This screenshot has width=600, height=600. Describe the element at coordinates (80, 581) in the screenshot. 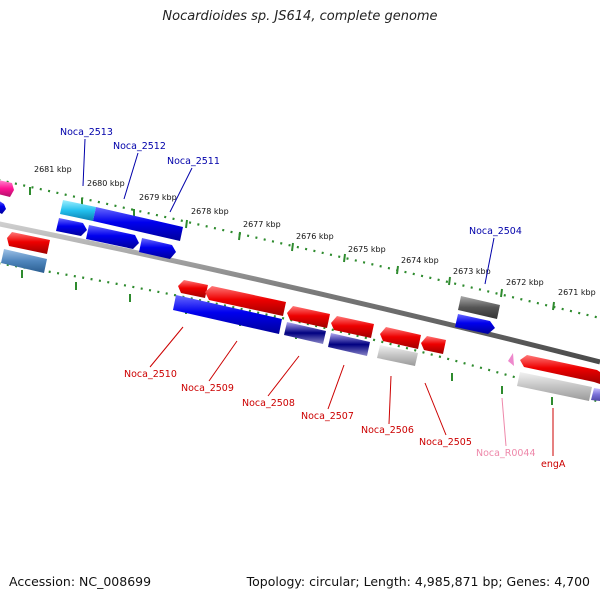

I see `accession-label: Accession: NC_008699` at that location.